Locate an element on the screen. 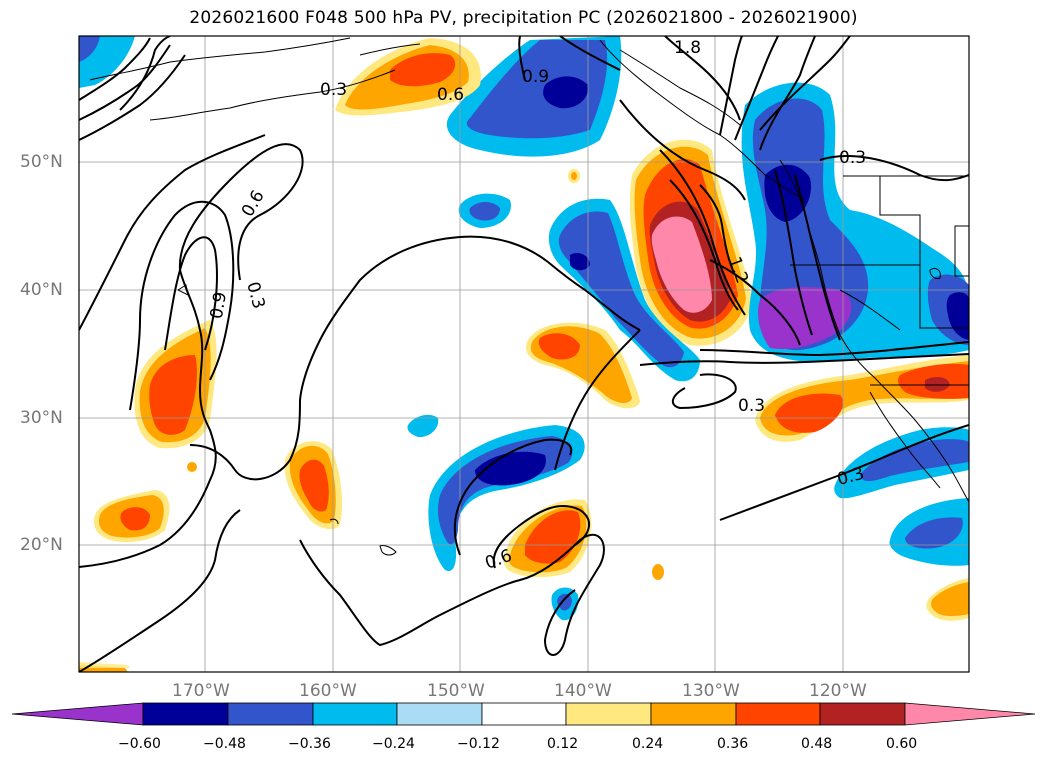 The width and height of the screenshot is (1047, 765). shade-pos-se-core is located at coordinates (937, 384).